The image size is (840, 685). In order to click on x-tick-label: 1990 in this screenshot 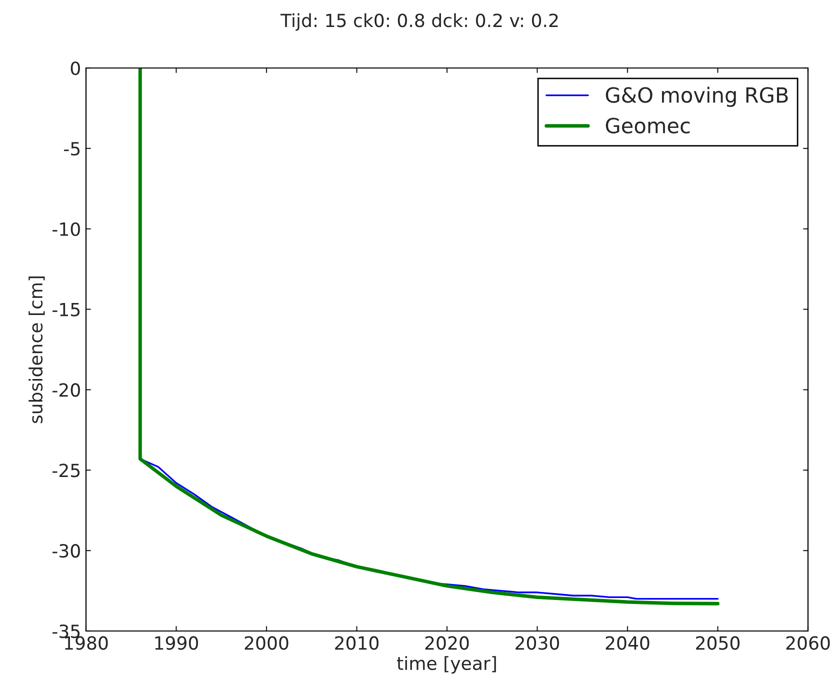, I will do `click(176, 643)`.